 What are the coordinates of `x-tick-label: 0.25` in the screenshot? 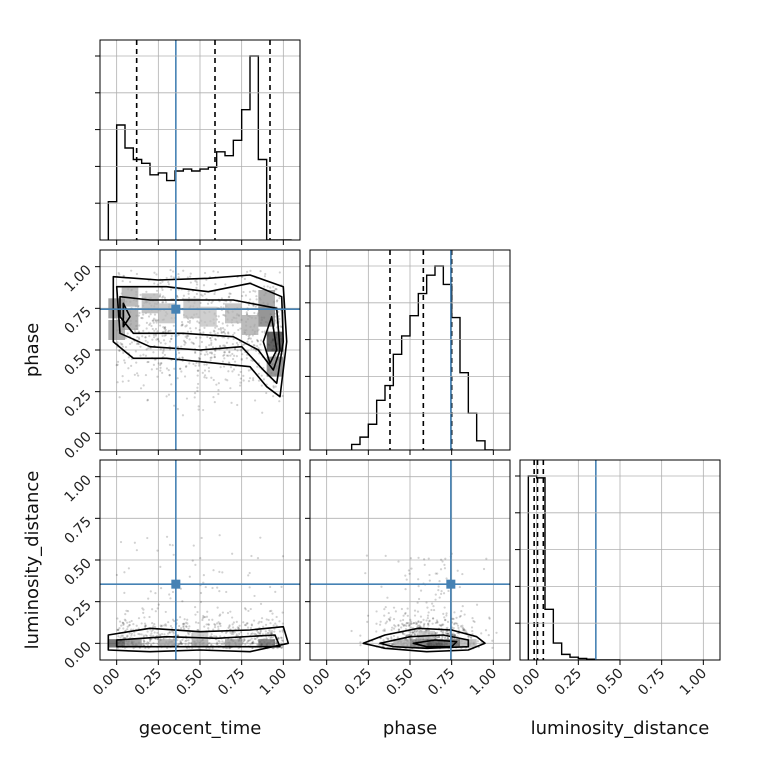 It's located at (358, 682).